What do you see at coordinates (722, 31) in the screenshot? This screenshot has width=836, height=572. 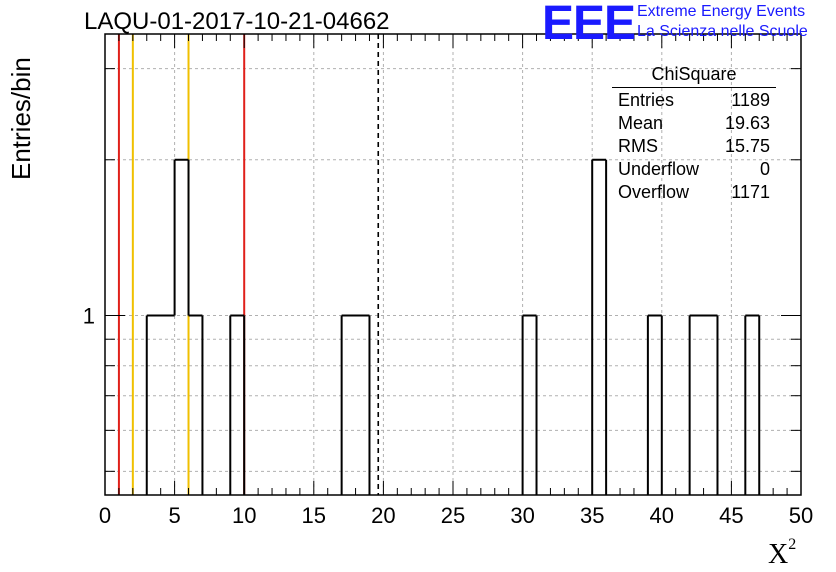 I see `logo-line-2: La Scienza nelle Scuole` at bounding box center [722, 31].